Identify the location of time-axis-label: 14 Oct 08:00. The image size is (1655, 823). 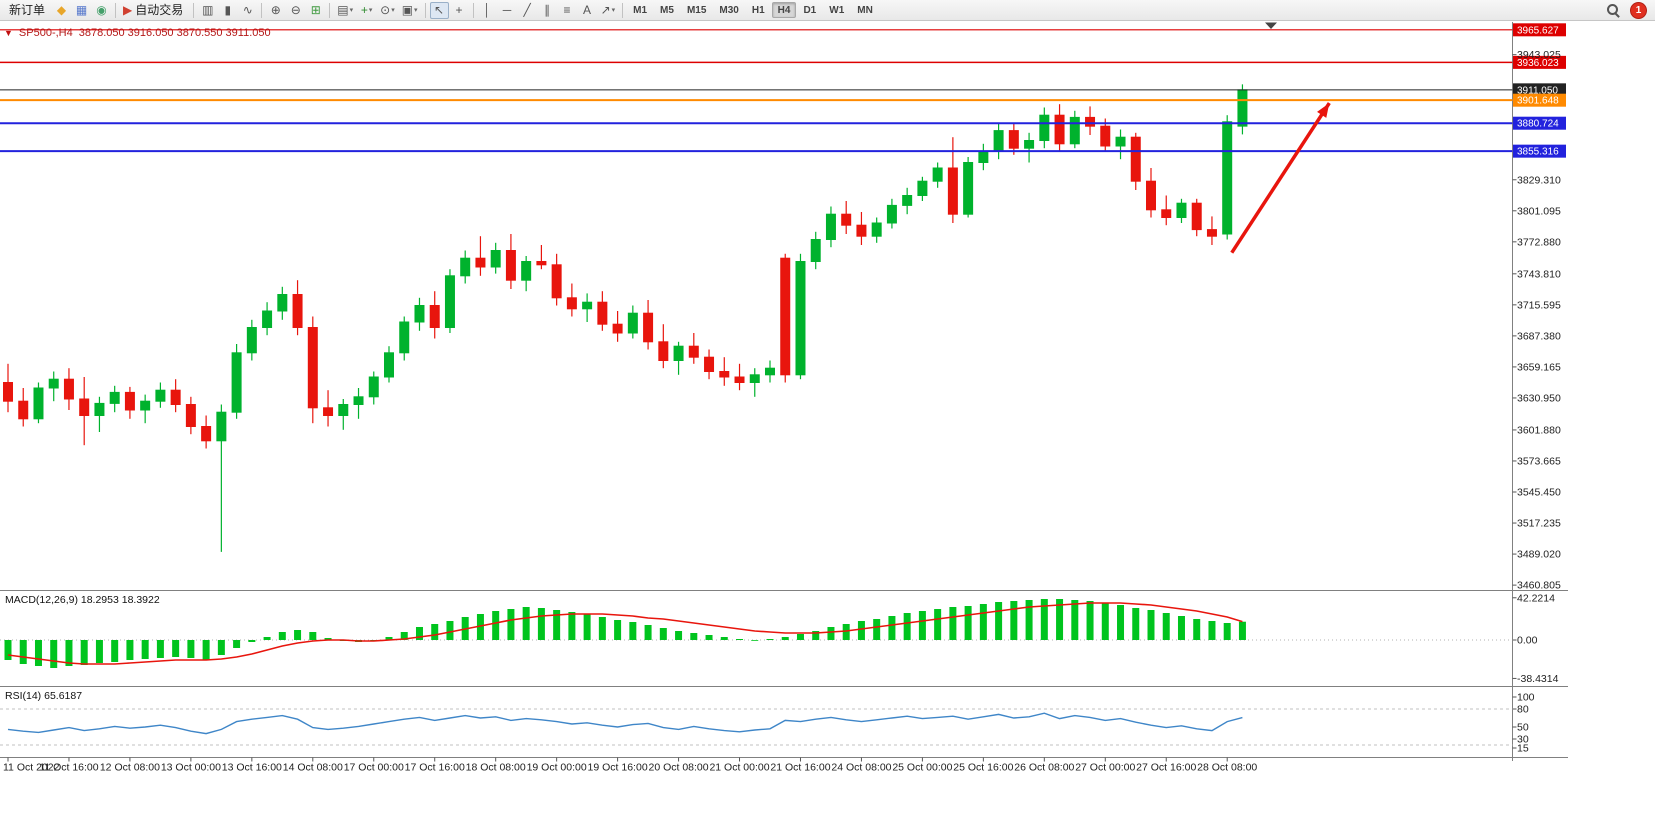
(313, 768).